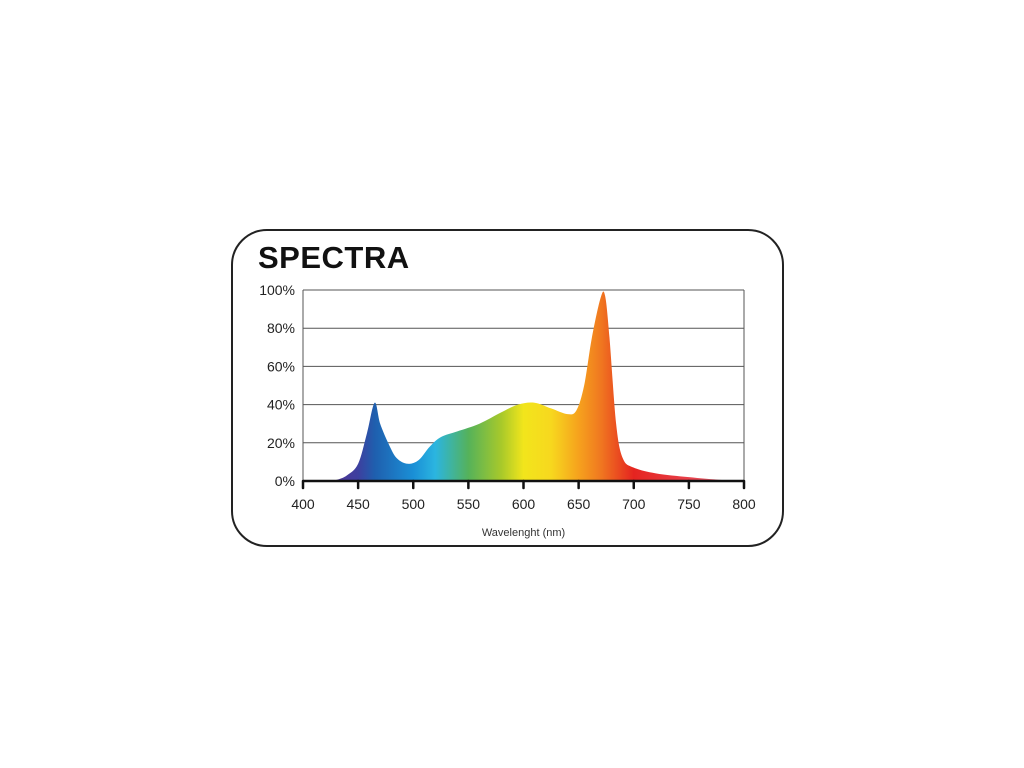 The image size is (1024, 768). Describe the element at coordinates (579, 504) in the screenshot. I see `x-tick-label: 650` at that location.